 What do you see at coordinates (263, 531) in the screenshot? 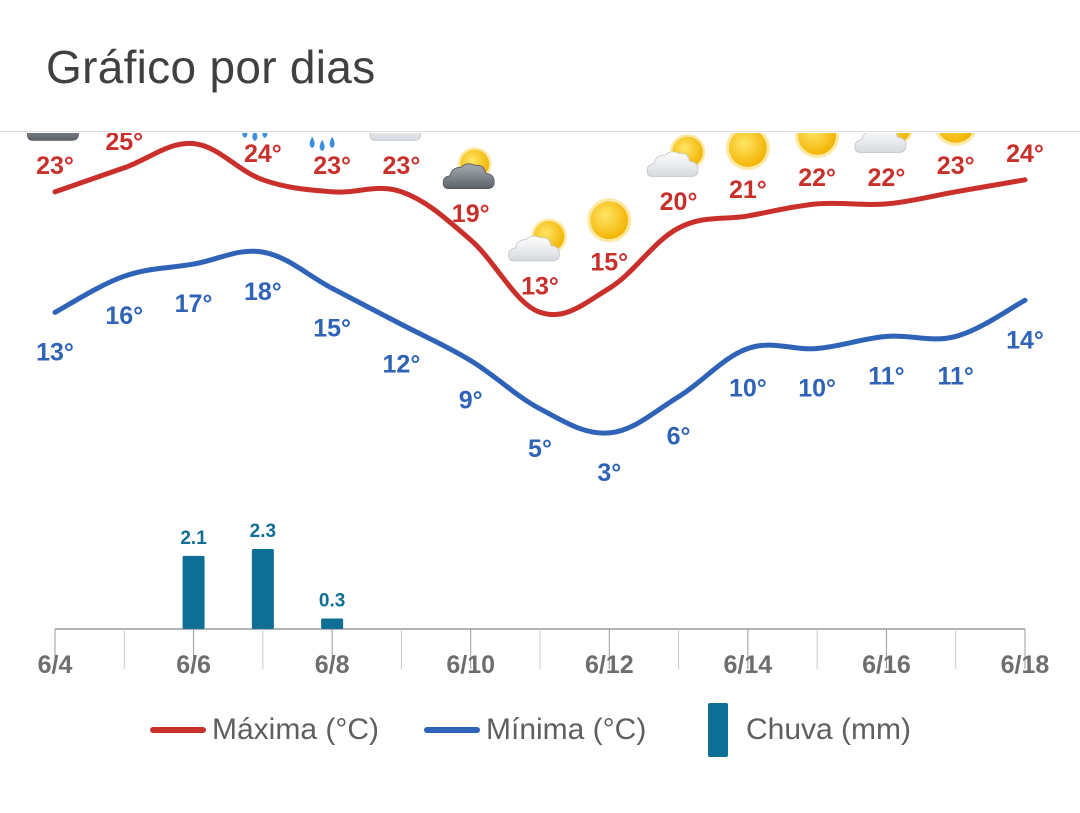
I see `rain-value-label: 2.3` at bounding box center [263, 531].